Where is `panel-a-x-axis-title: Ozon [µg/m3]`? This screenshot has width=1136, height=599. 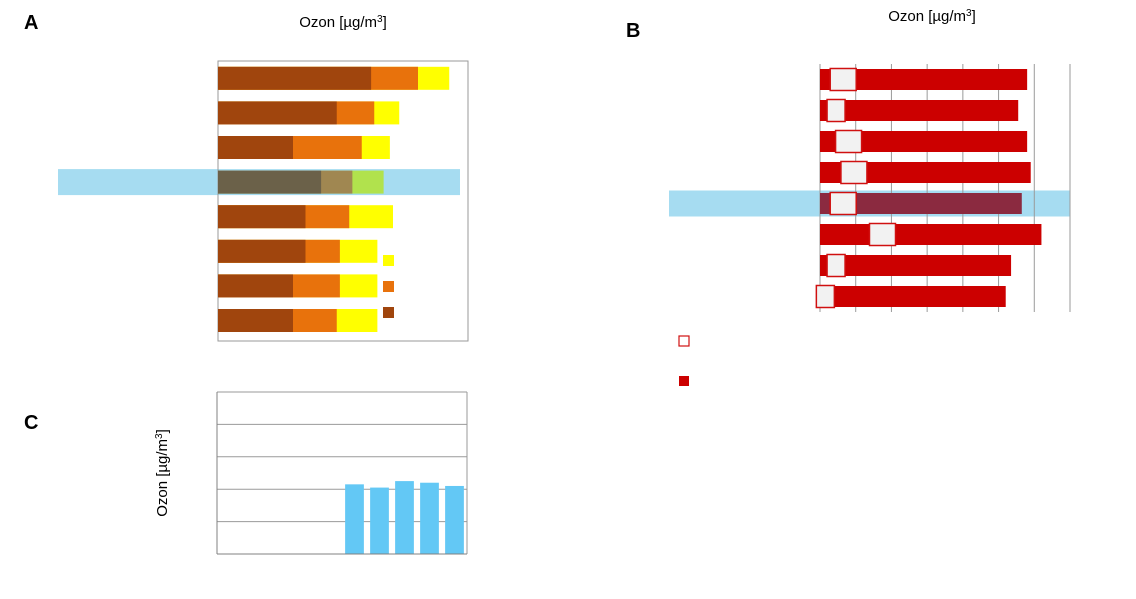
panel-a-x-axis-title: Ozon [µg/m3] is located at coordinates (343, 23).